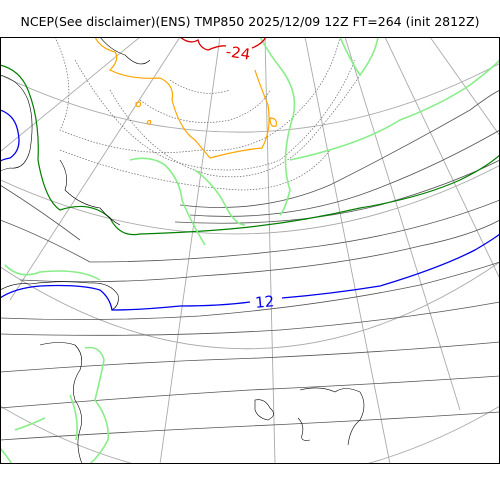  I want to click on isotherm-blue-west, so click(10, 136).